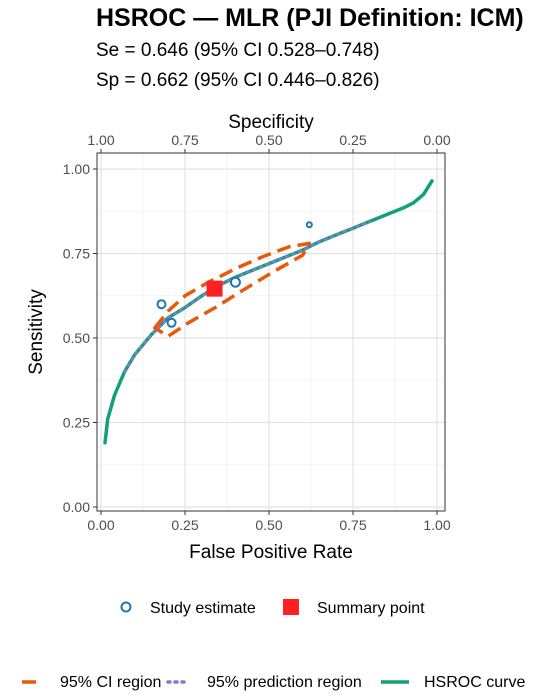 Image resolution: width=550 pixels, height=696 pixels. What do you see at coordinates (271, 552) in the screenshot?
I see `x-axis-title: False Positive Rate` at bounding box center [271, 552].